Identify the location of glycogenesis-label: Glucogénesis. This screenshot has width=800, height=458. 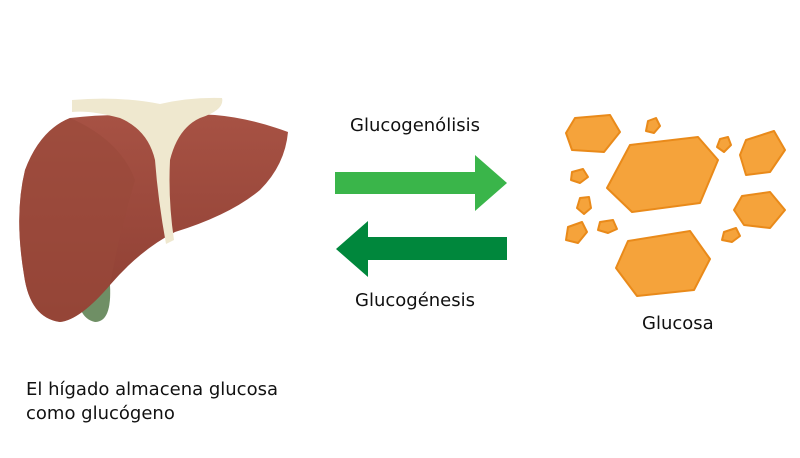
(415, 300).